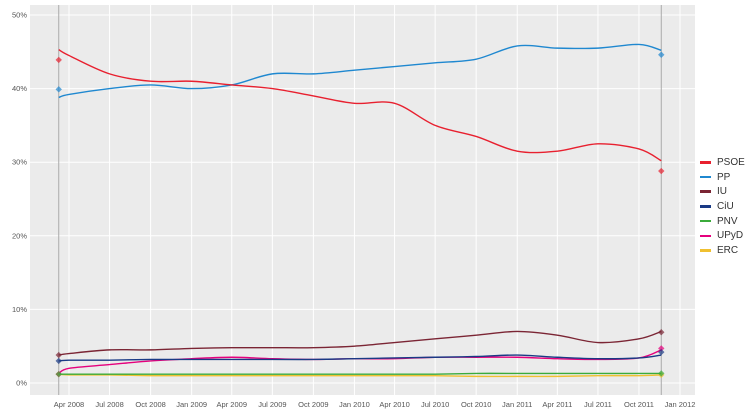 The width and height of the screenshot is (750, 417). What do you see at coordinates (360, 358) in the screenshot?
I see `trend-line-ciu` at bounding box center [360, 358].